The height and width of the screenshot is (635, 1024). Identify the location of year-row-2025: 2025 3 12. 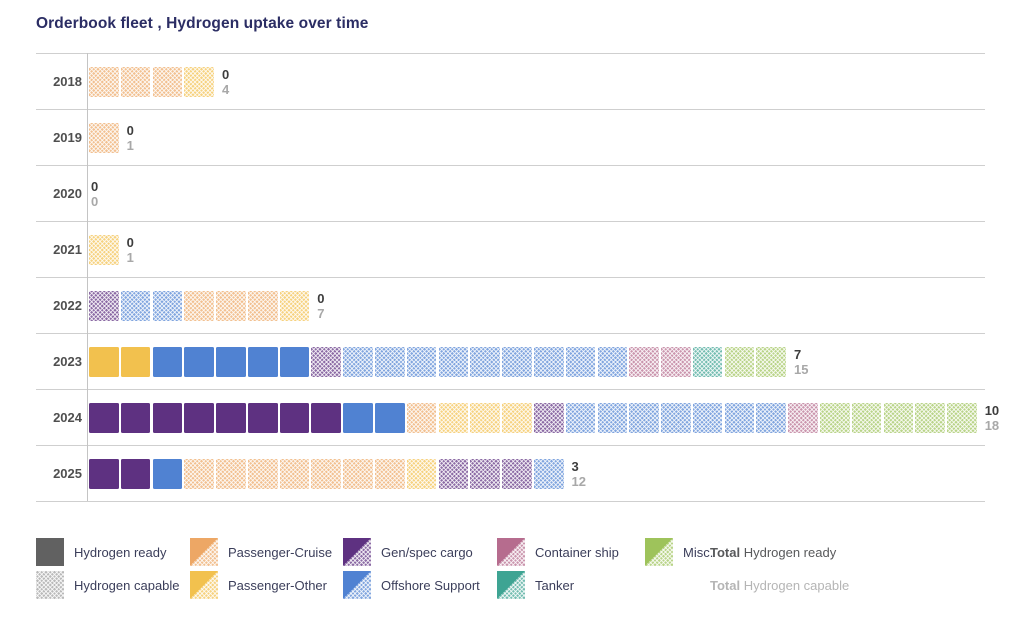
(510, 473).